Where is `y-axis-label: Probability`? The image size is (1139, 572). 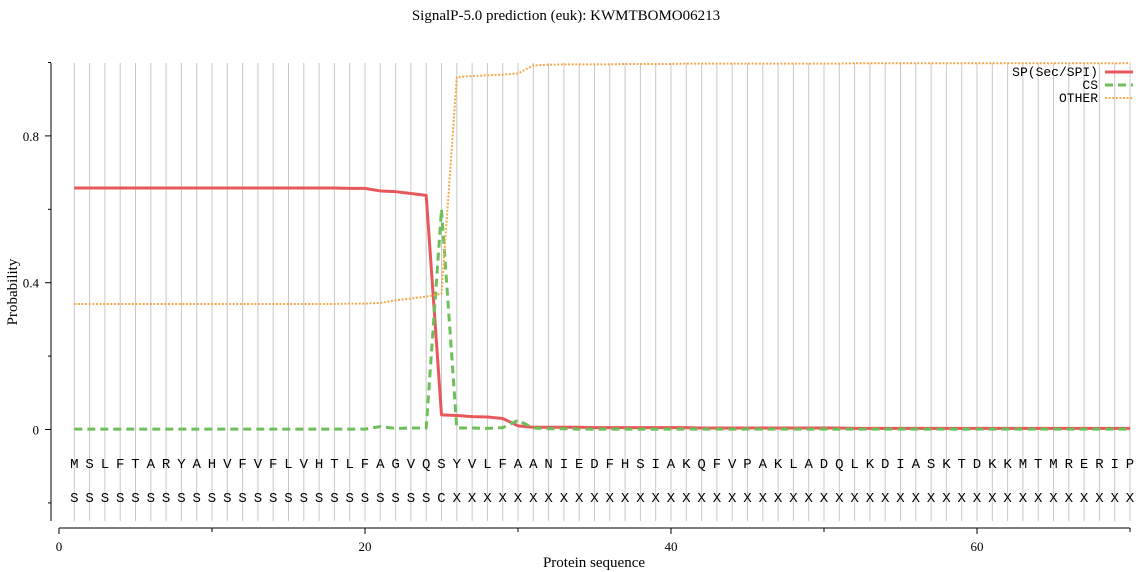 y-axis-label: Probability is located at coordinates (13, 291).